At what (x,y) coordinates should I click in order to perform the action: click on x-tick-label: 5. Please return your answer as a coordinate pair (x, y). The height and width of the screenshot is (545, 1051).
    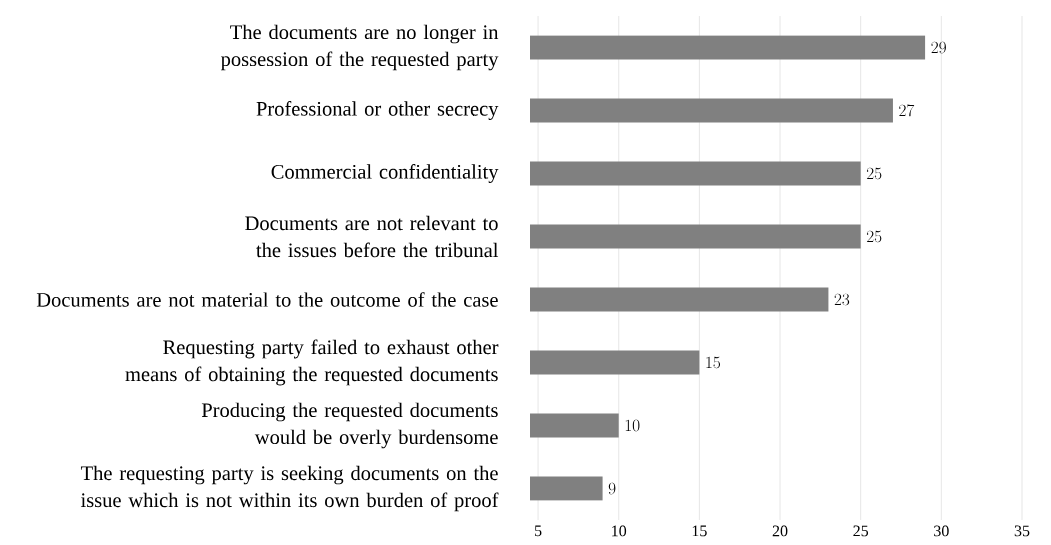
    Looking at the image, I should click on (538, 531).